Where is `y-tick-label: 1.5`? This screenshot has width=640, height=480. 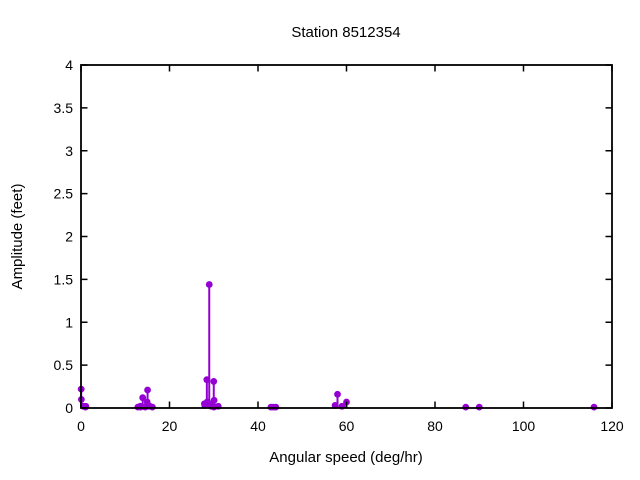 y-tick-label: 1.5 is located at coordinates (64, 279).